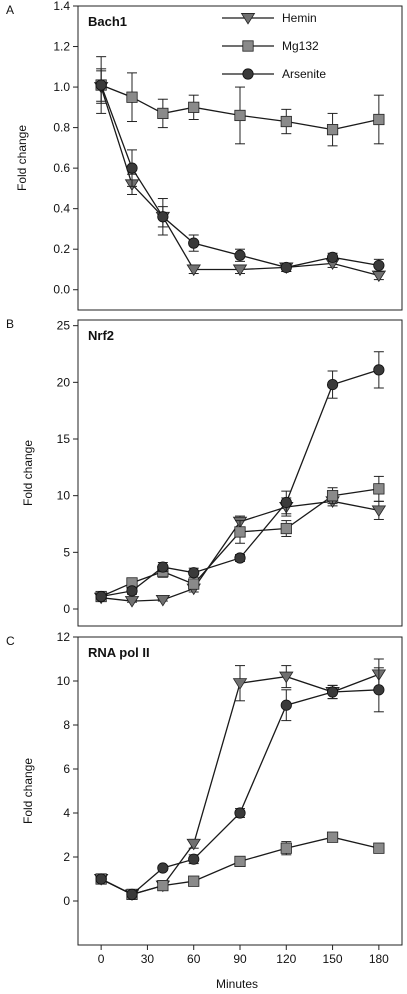 This screenshot has height=994, width=407. Describe the element at coordinates (61, 6) in the screenshot. I see `y-tick-label: 1.4` at that location.